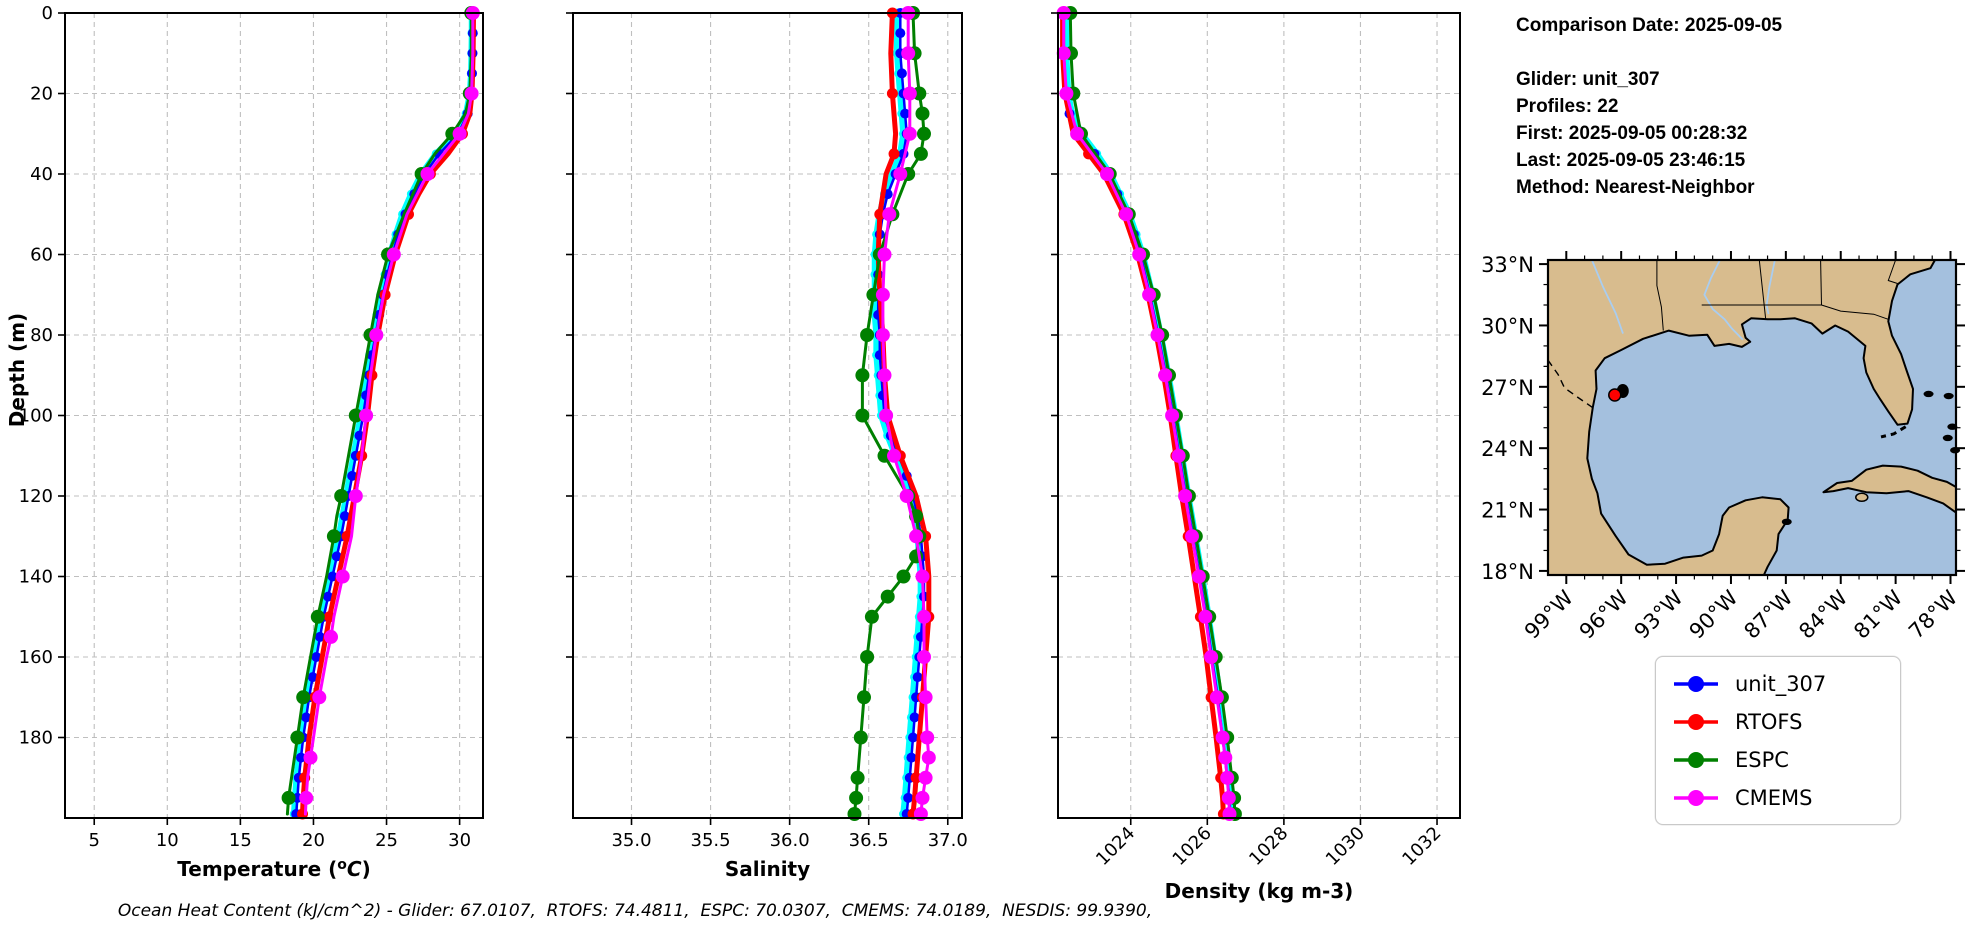  What do you see at coordinates (1781, 683) in the screenshot?
I see `legend-label: unit_307` at bounding box center [1781, 683].